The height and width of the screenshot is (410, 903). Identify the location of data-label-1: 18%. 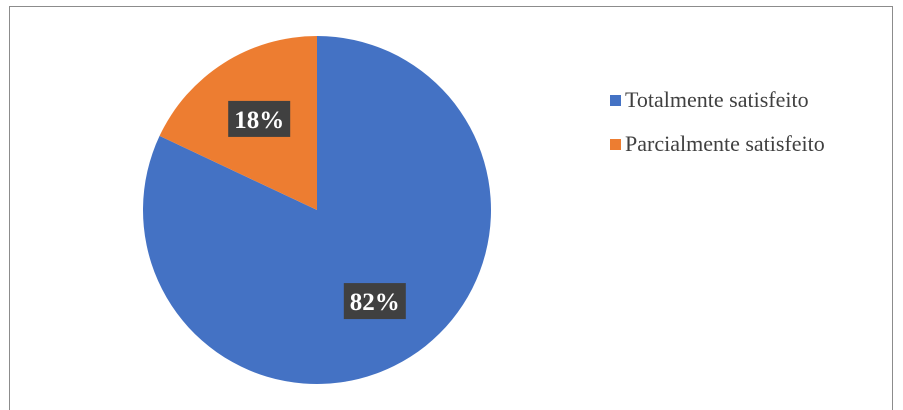
(259, 120).